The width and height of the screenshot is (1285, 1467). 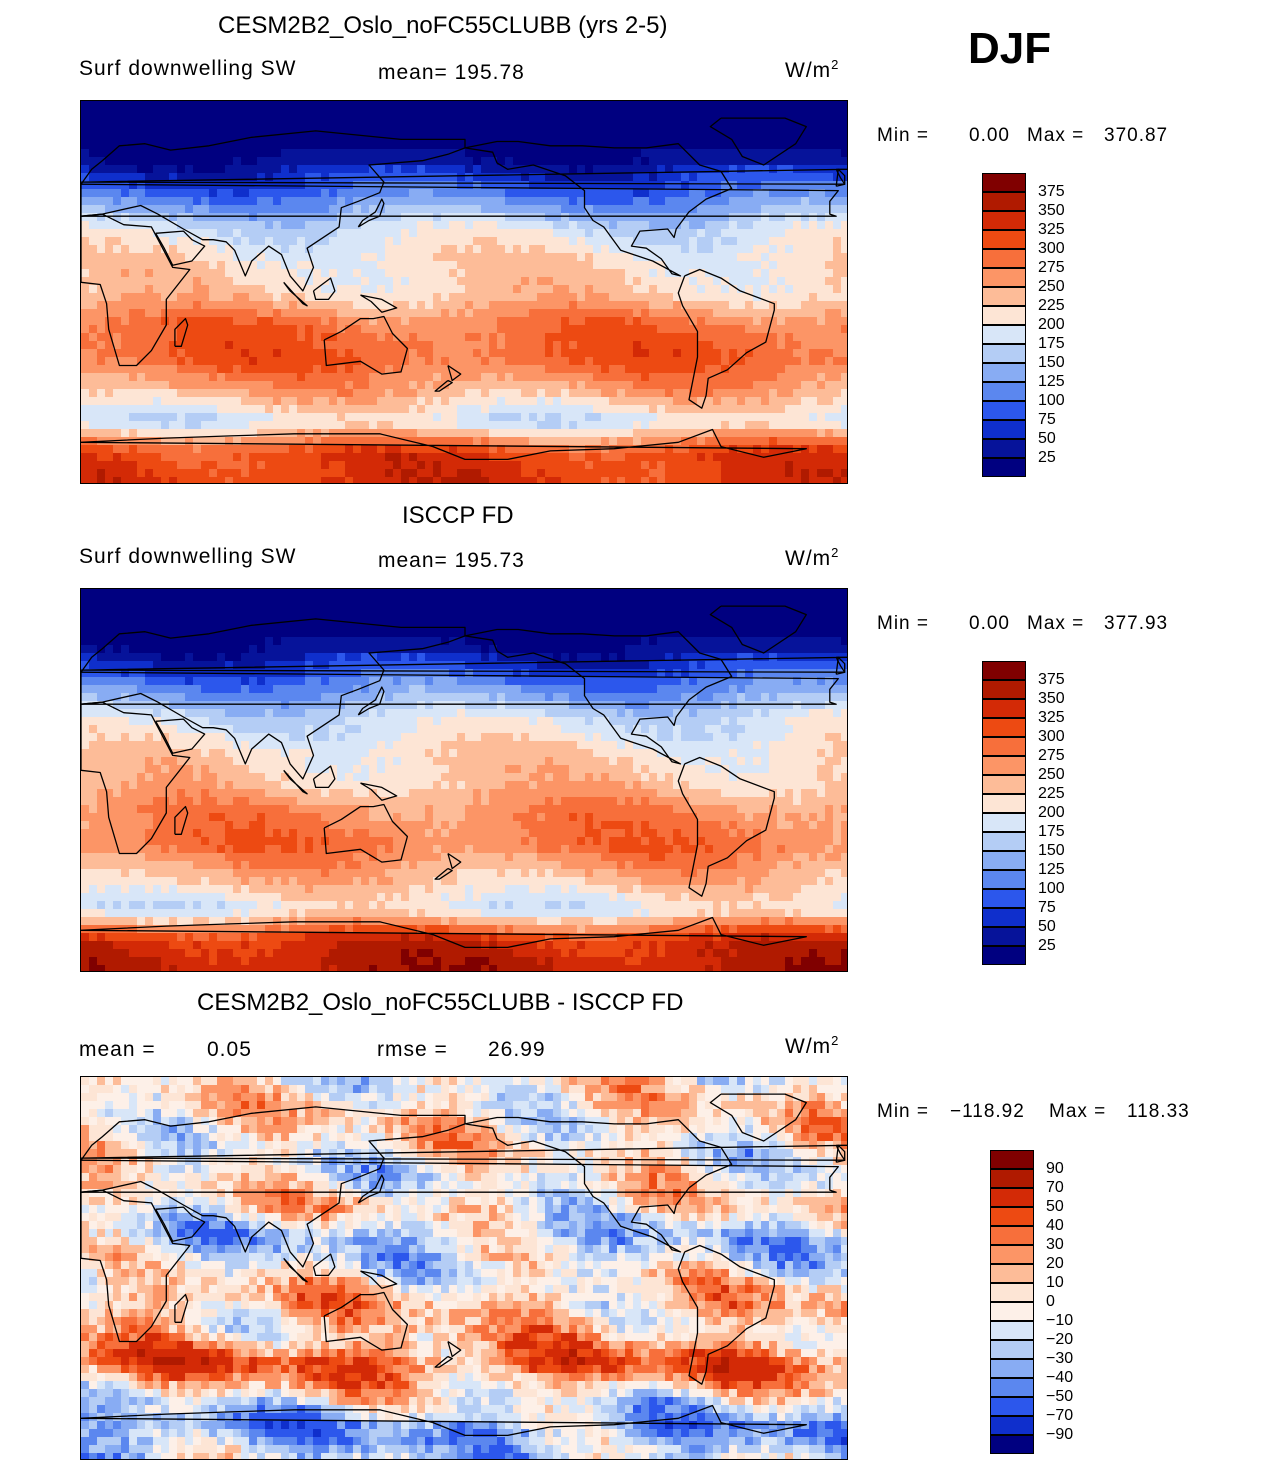 What do you see at coordinates (598, 208) in the screenshot?
I see `coastline` at bounding box center [598, 208].